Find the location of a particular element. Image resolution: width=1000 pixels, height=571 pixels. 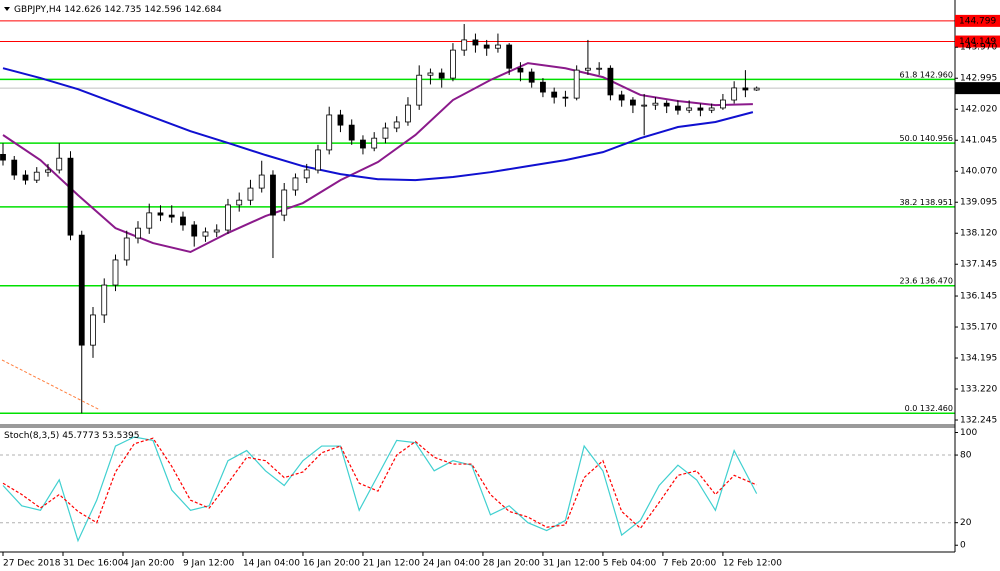

open: 142.626 is located at coordinates (82, 10).